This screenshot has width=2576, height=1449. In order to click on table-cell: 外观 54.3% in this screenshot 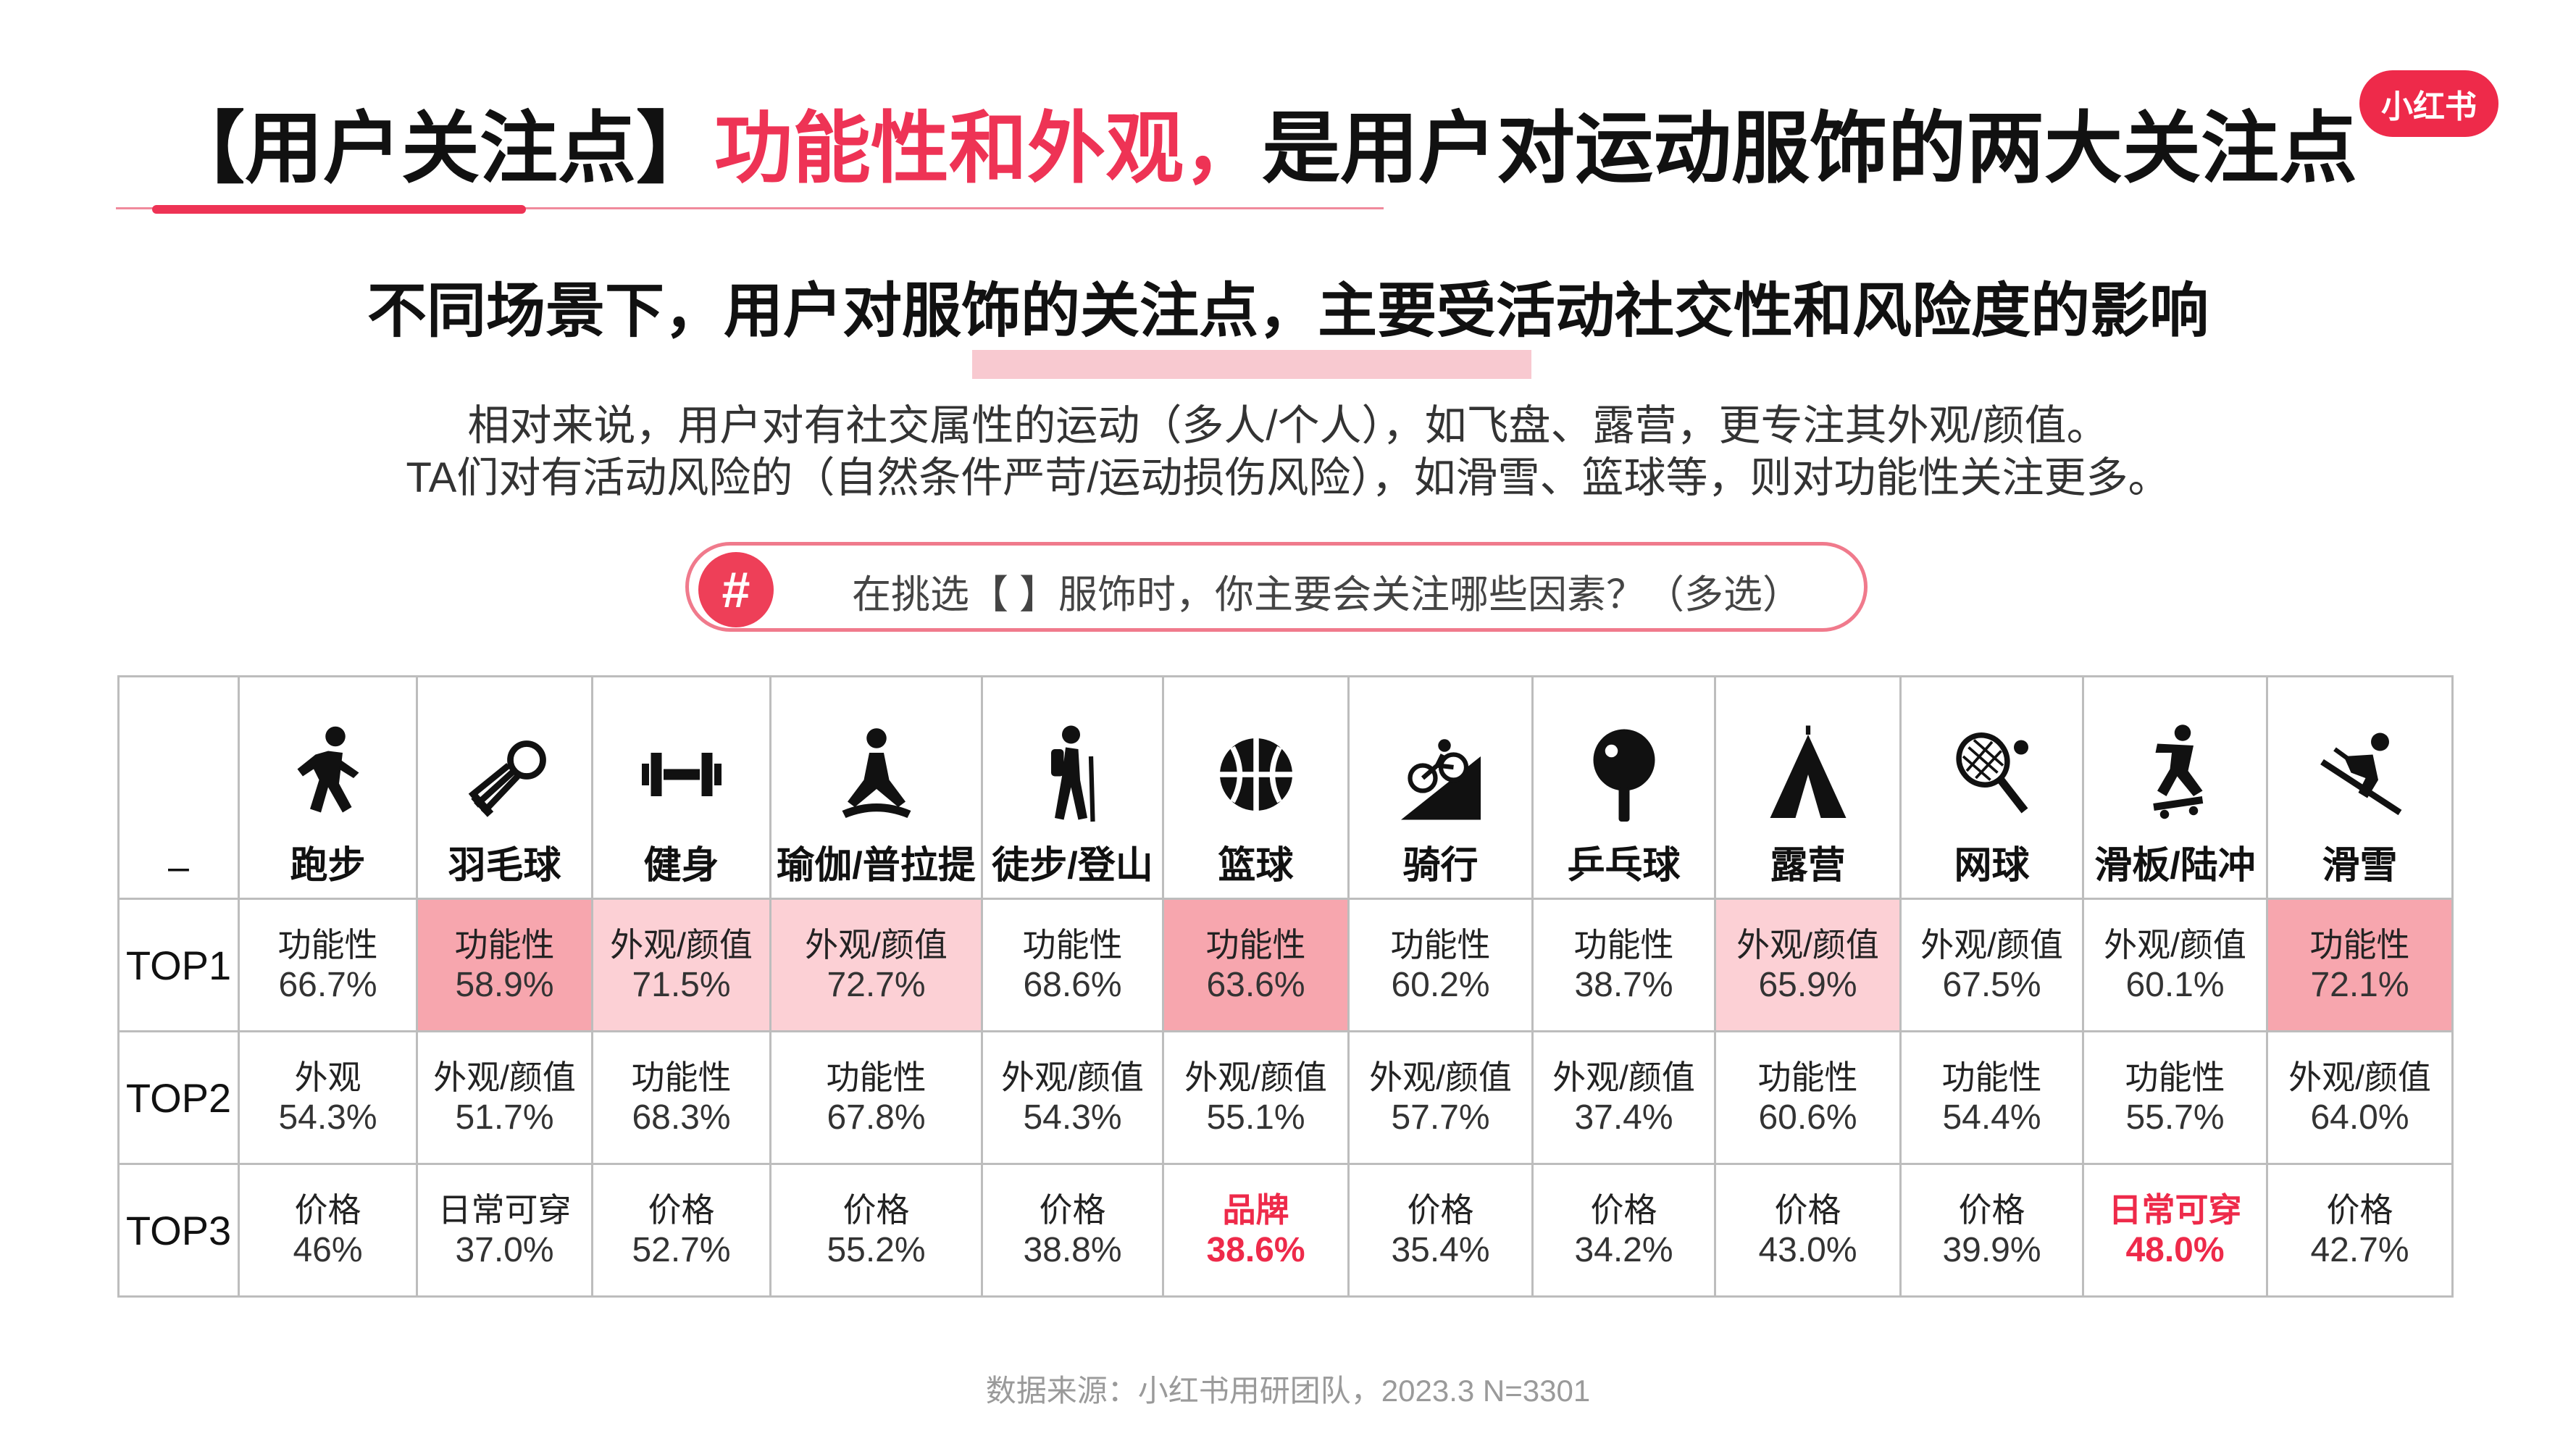, I will do `click(328, 1097)`.